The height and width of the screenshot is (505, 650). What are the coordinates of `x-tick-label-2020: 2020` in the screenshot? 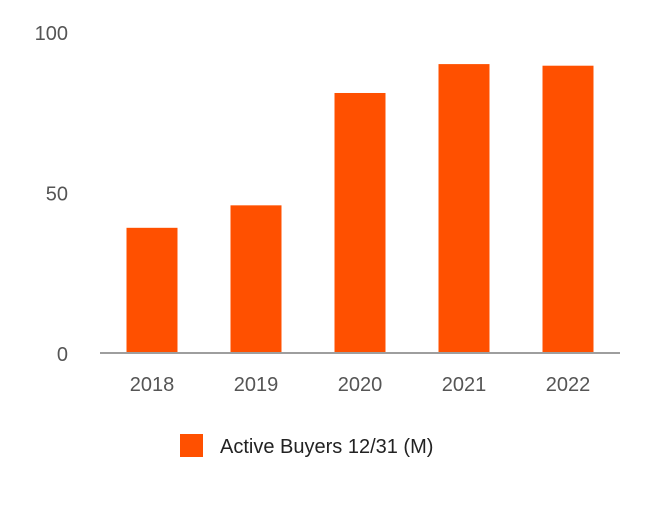 It's located at (360, 385).